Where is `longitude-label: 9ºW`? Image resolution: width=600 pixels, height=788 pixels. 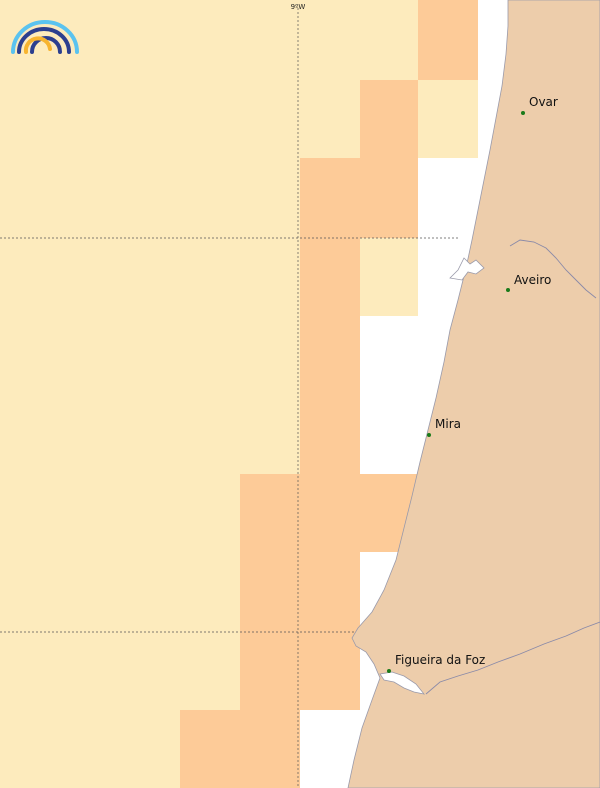 longitude-label: 9ºW is located at coordinates (298, 7).